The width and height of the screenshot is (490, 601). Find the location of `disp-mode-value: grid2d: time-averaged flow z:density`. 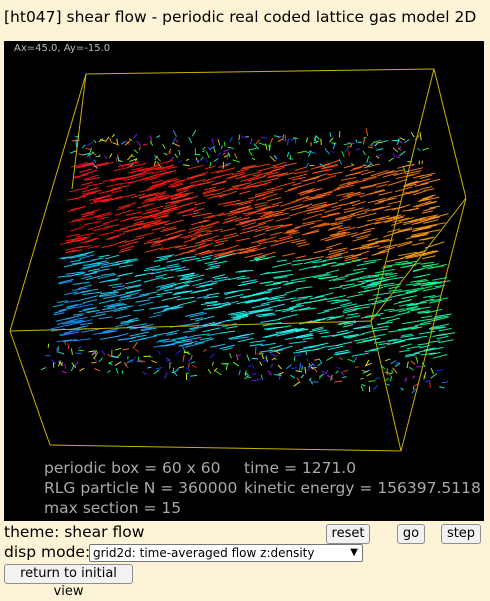

disp-mode-value: grid2d: time-averaged flow z:density is located at coordinates (203, 553).